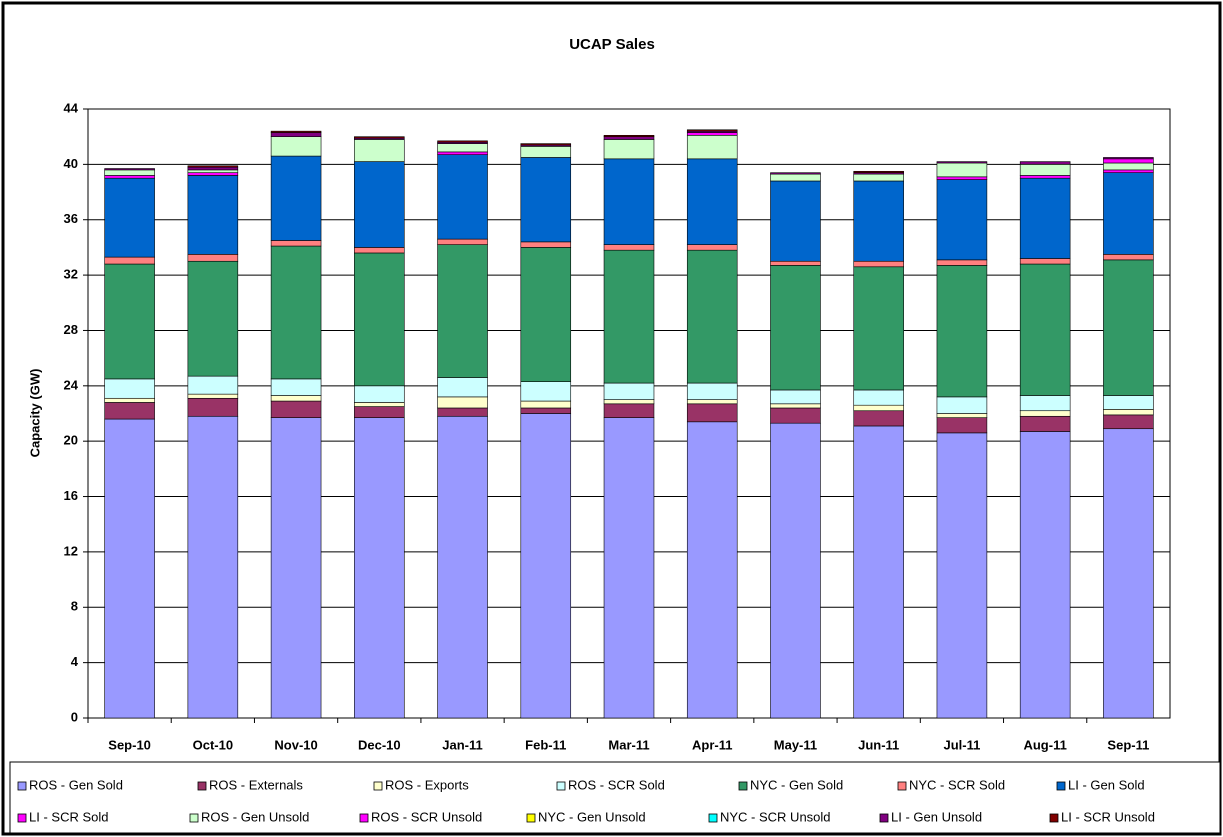 This screenshot has width=1223, height=837. What do you see at coordinates (68, 816) in the screenshot?
I see `legend-label: LI - SCR Sold` at bounding box center [68, 816].